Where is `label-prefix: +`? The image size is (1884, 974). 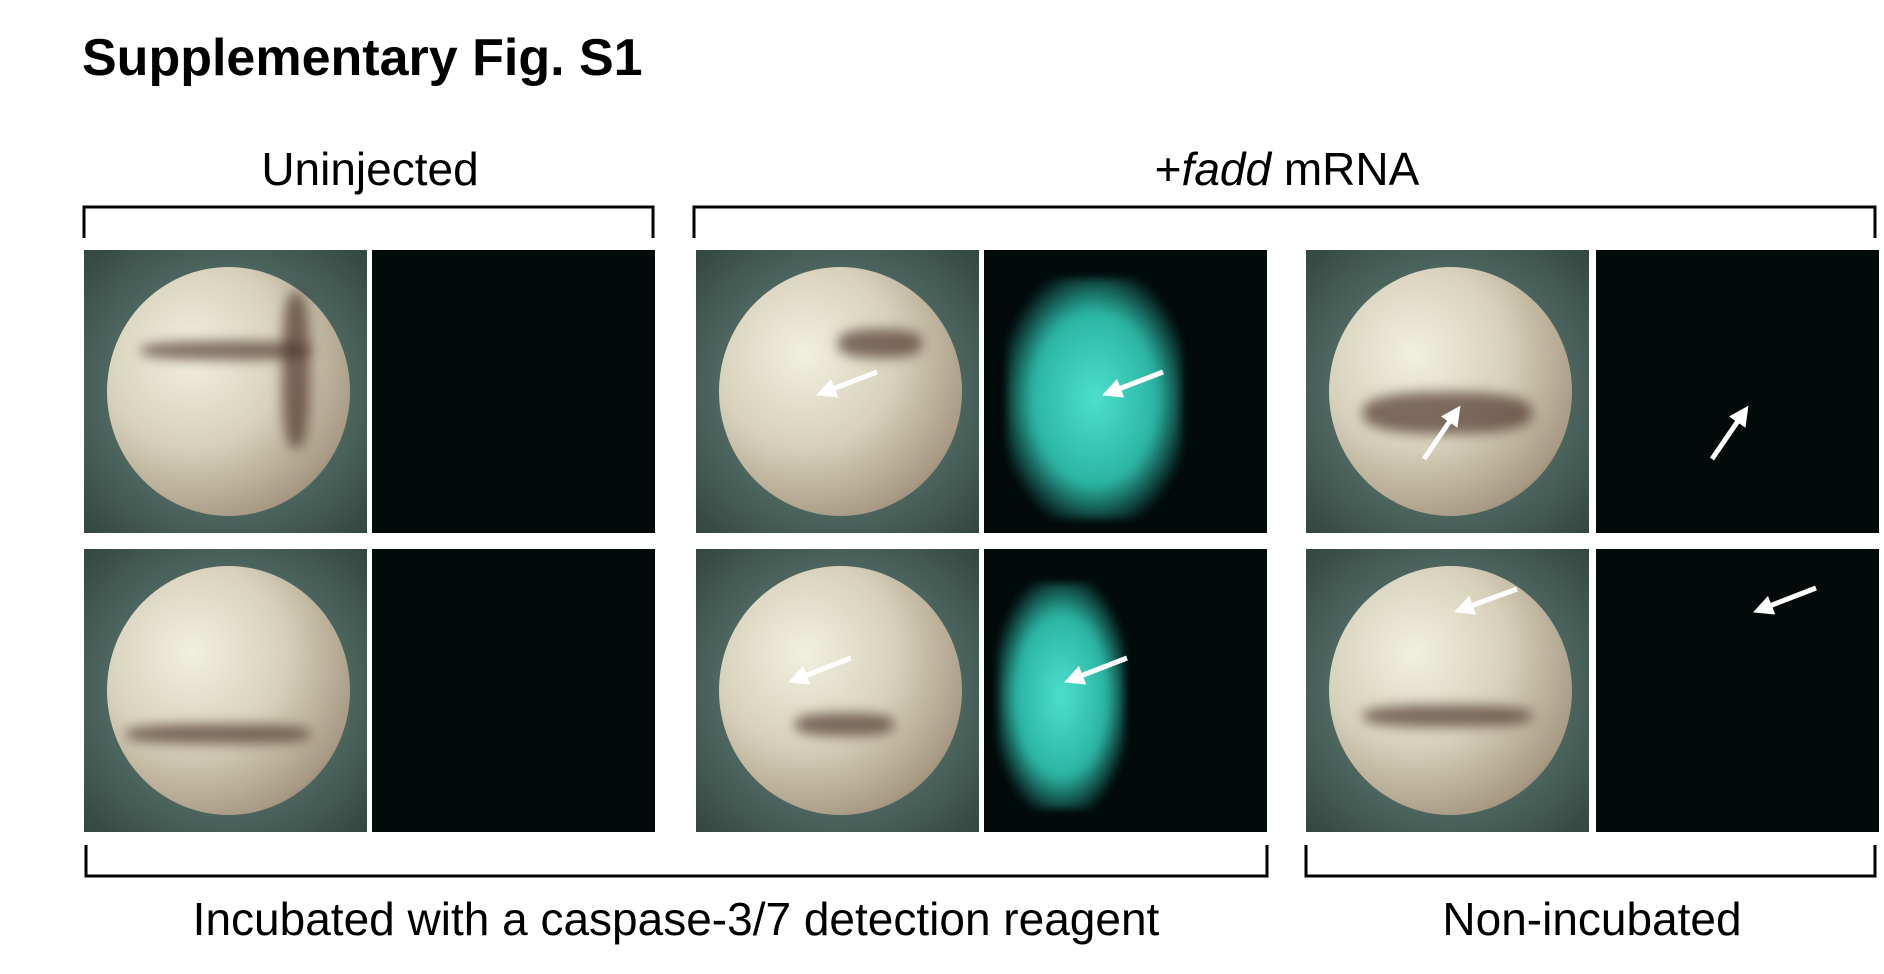
label-prefix: + is located at coordinates (1168, 169).